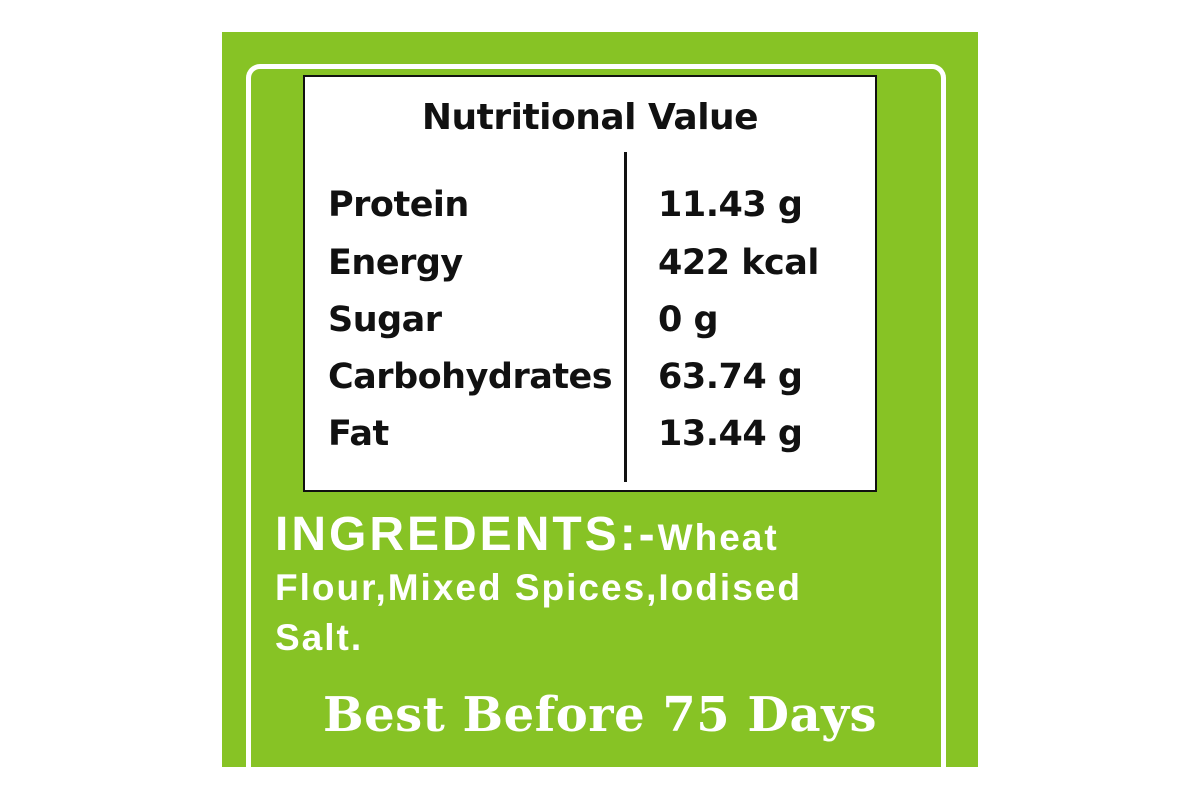  What do you see at coordinates (470, 377) in the screenshot?
I see `nutrient-label: Carbohydrates` at bounding box center [470, 377].